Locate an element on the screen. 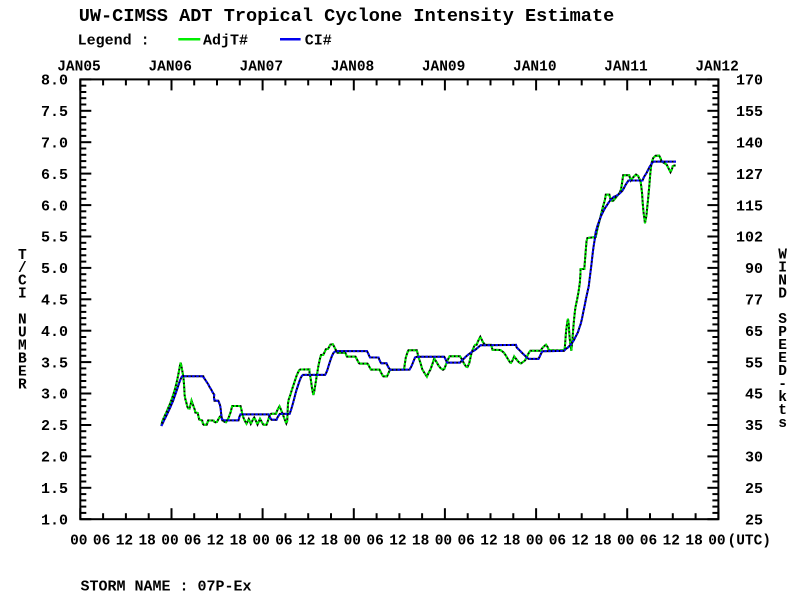 The width and height of the screenshot is (800, 600). svg-text: 45 is located at coordinates (754, 395).